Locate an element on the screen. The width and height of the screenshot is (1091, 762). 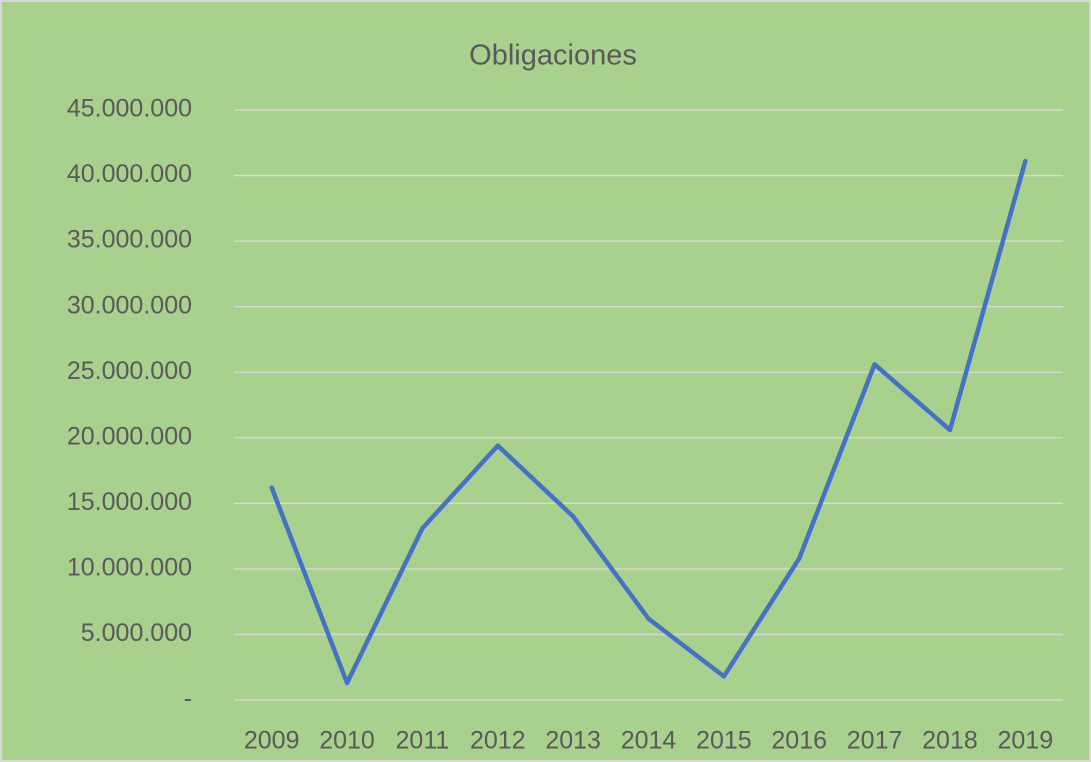
x-tick-label: 2010 is located at coordinates (347, 741).